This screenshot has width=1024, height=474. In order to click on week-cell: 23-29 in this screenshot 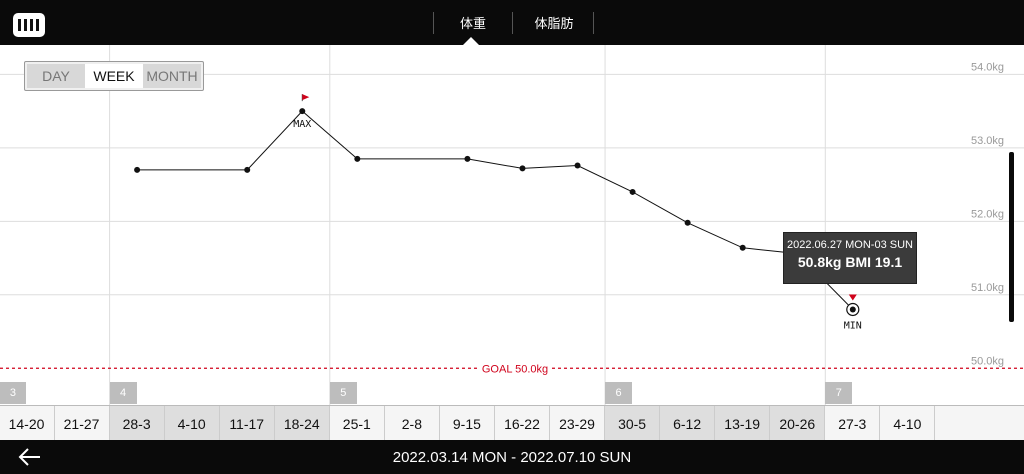, I will do `click(578, 423)`.